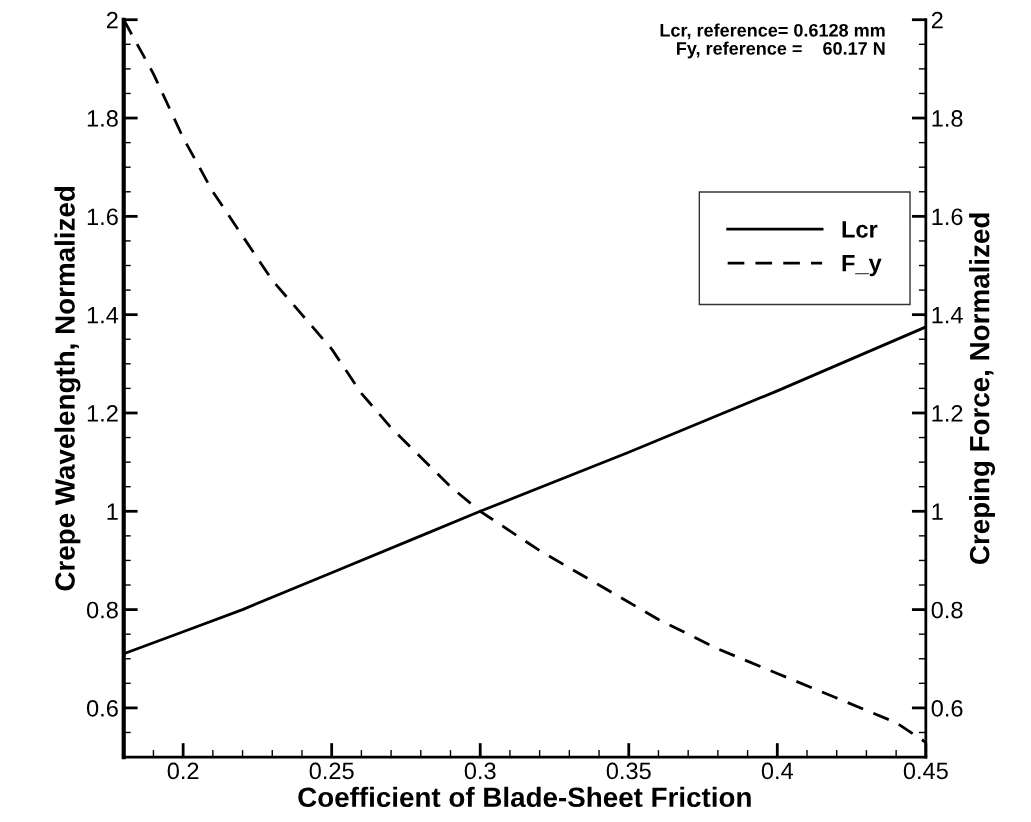 The height and width of the screenshot is (822, 1031). Describe the element at coordinates (937, 511) in the screenshot. I see `y2-tick-label: 1` at that location.